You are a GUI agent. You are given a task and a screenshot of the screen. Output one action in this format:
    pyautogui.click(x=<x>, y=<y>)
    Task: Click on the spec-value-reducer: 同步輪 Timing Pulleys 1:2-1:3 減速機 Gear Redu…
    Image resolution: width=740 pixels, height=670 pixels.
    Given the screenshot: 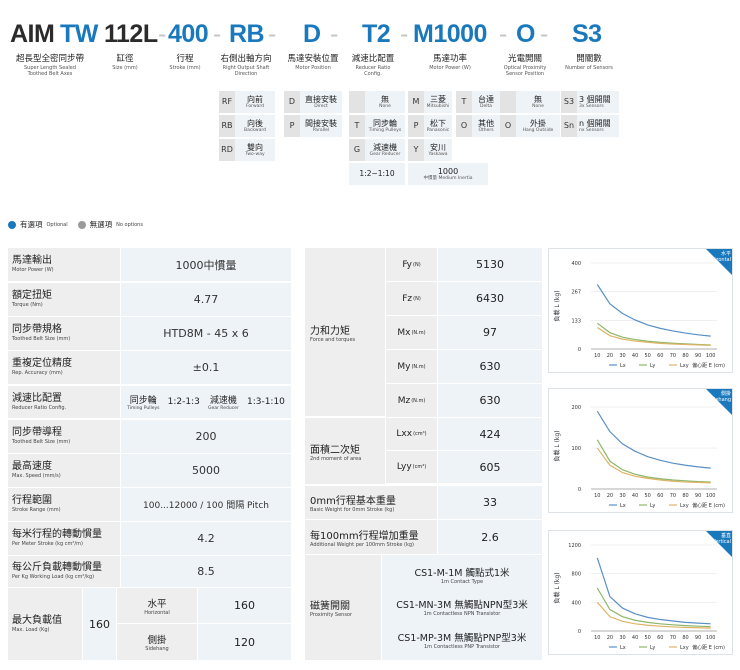 What is the action you would take?
    pyautogui.click(x=206, y=402)
    